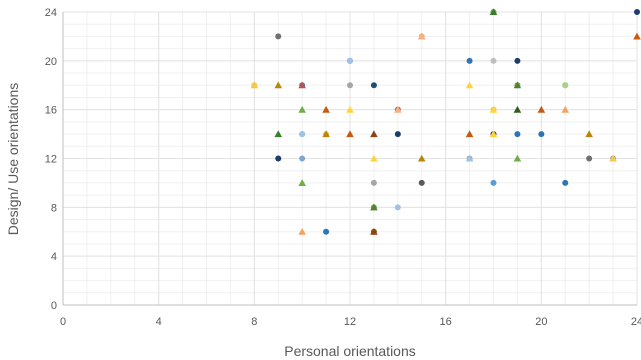 This screenshot has height=360, width=641. What do you see at coordinates (446, 322) in the screenshot?
I see `x-tick-label: 16` at bounding box center [446, 322].